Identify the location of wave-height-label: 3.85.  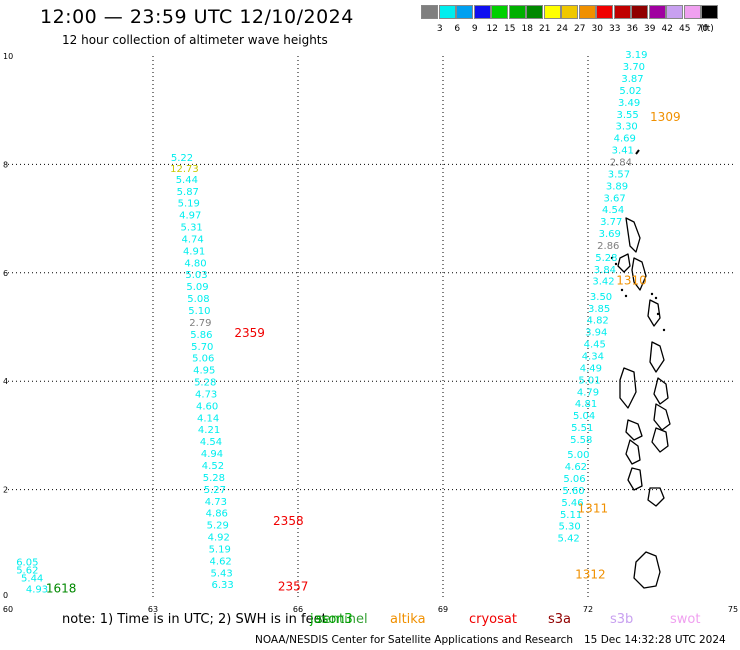
(599, 309).